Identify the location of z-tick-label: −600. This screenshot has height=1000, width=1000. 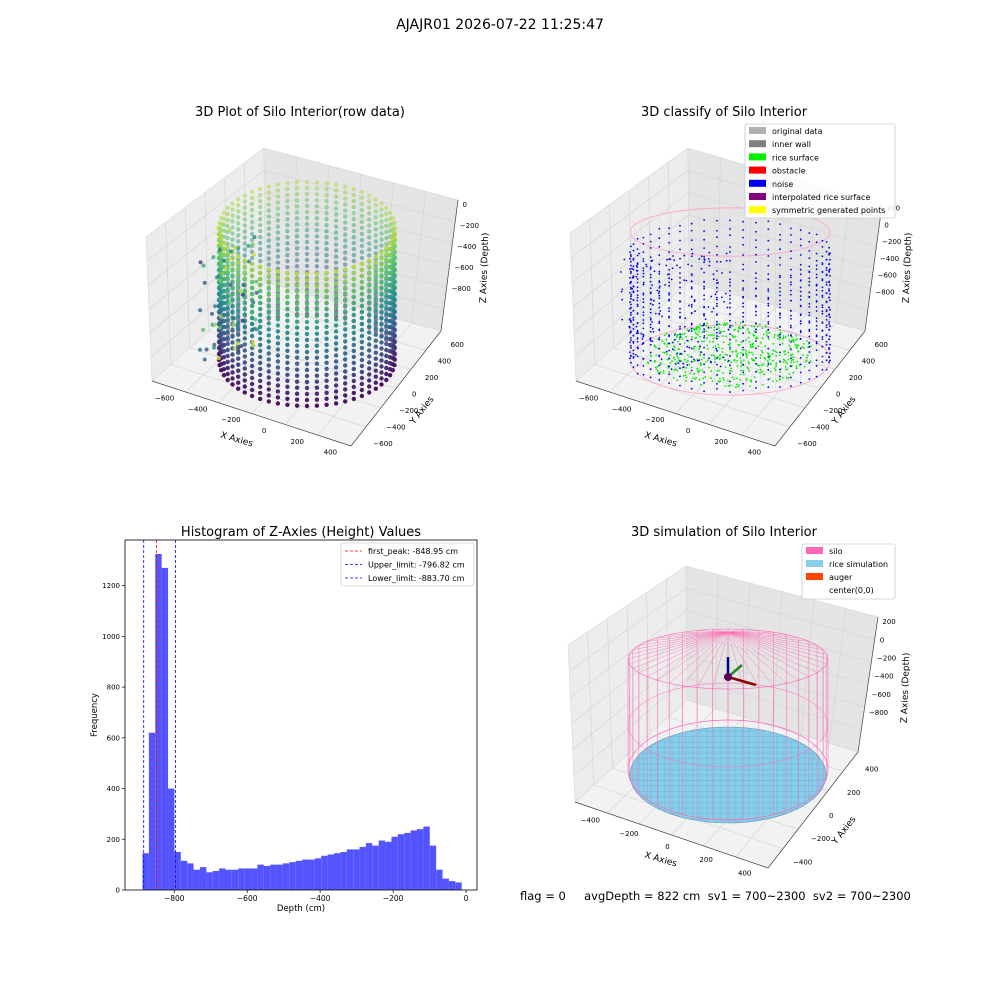
(887, 276).